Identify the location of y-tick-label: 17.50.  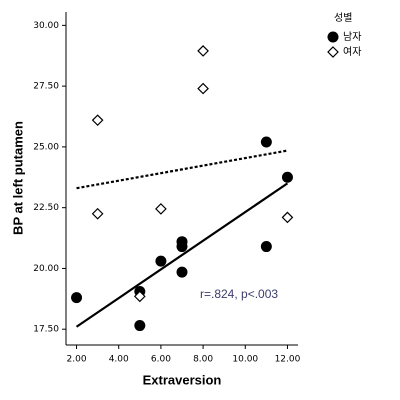
(46, 330).